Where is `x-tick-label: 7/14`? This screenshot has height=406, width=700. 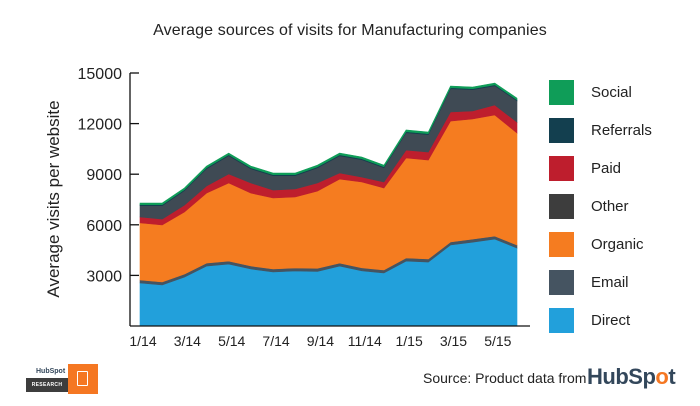 x-tick-label: 7/14 is located at coordinates (275, 341).